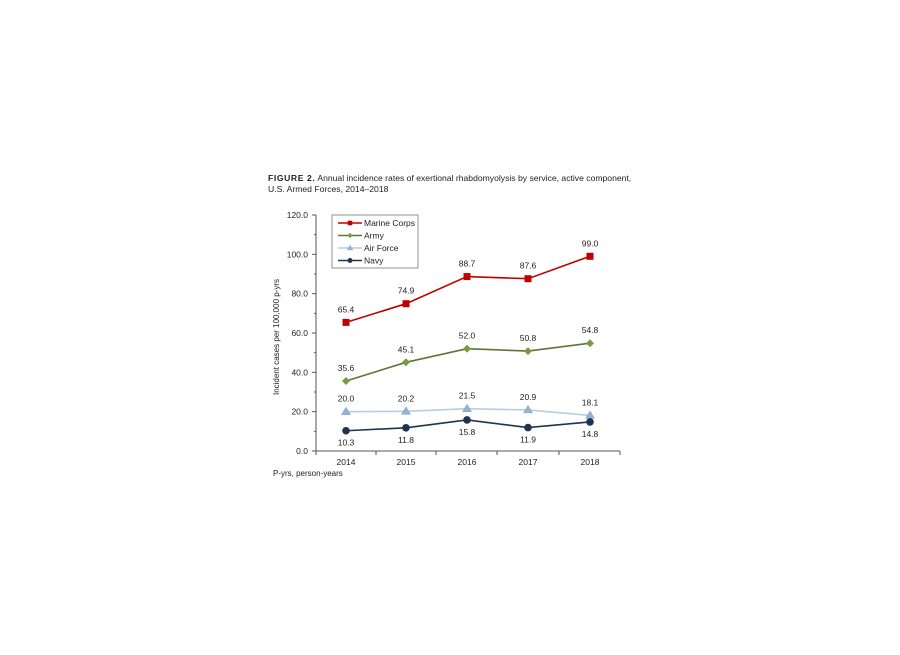 The height and width of the screenshot is (655, 900). I want to click on series-air-force: 20.0 20.2 21.5 20.9 18.1, so click(468, 405).